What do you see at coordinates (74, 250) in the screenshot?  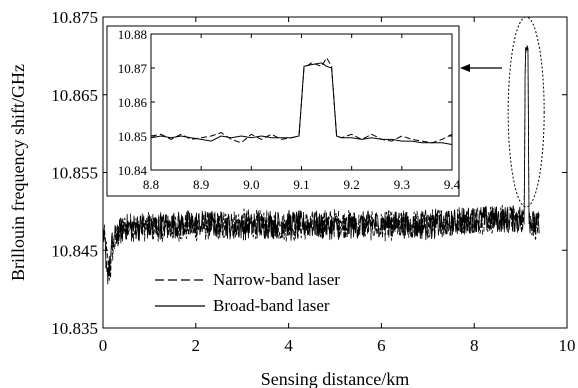 I see `y-tick-label: 10.845` at bounding box center [74, 250].